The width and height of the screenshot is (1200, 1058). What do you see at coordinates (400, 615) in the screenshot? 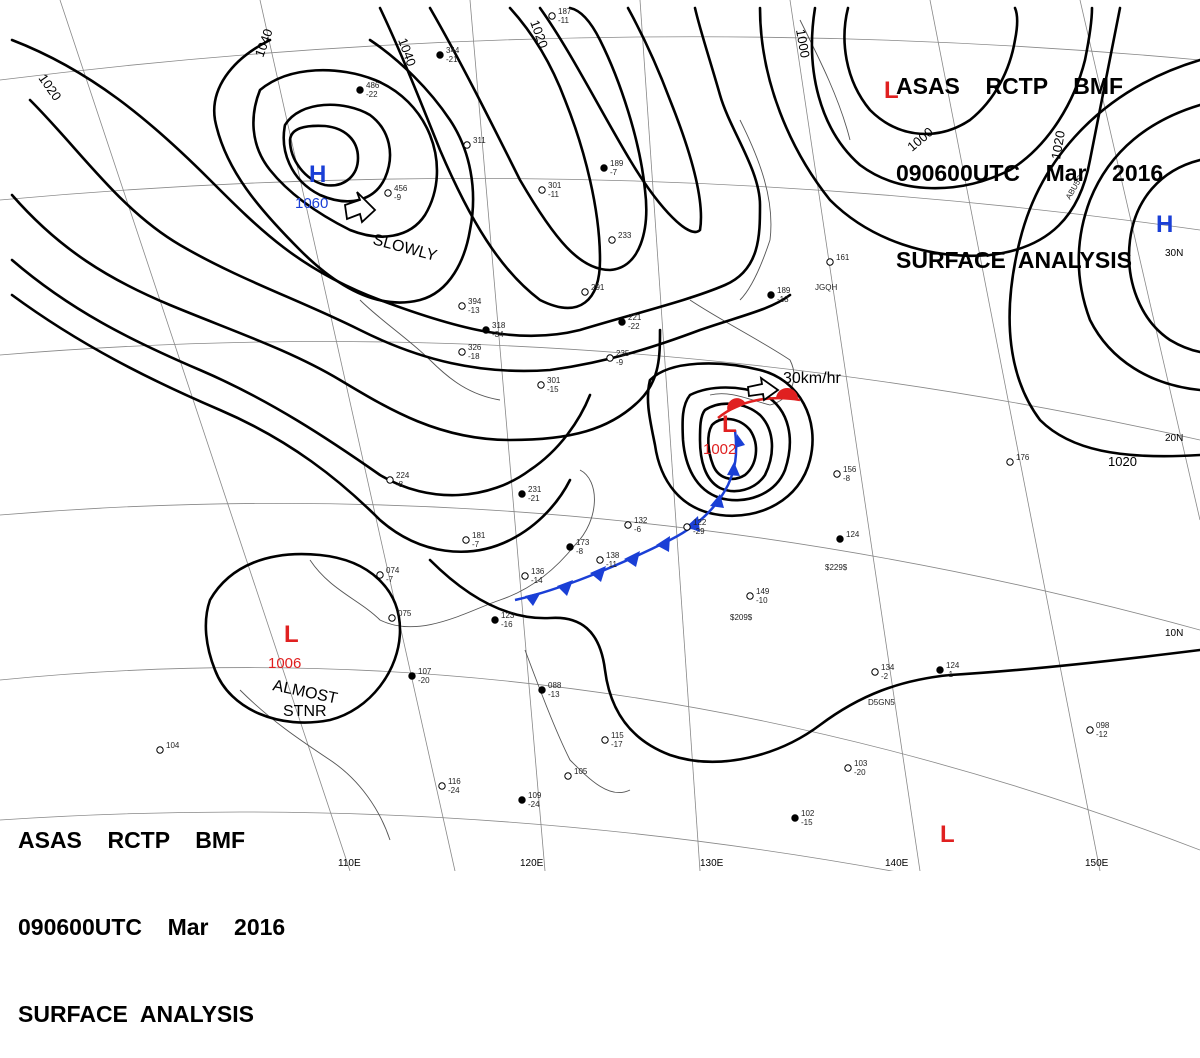
I see `station-plot: 075` at bounding box center [400, 615].